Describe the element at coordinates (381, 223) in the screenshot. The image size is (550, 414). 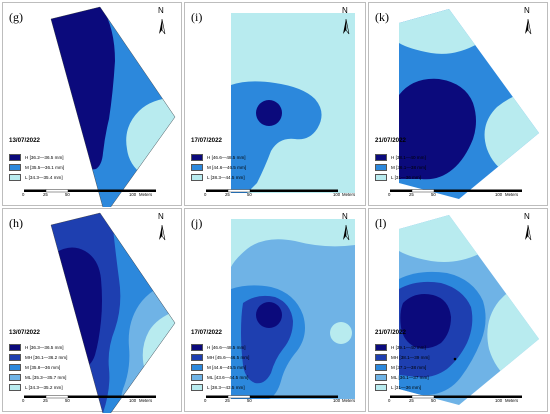
I see `panel-label: (l)` at that location.